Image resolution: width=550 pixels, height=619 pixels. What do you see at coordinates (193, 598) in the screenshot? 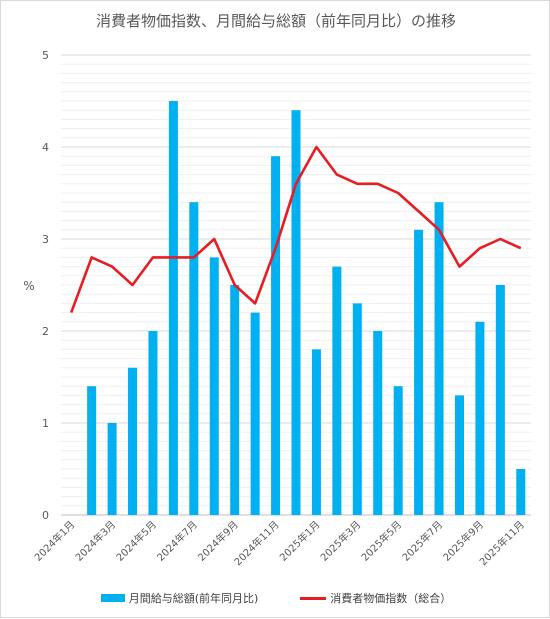
I see `legend-label-wages: 月間給与総額(前年同月比)` at bounding box center [193, 598].